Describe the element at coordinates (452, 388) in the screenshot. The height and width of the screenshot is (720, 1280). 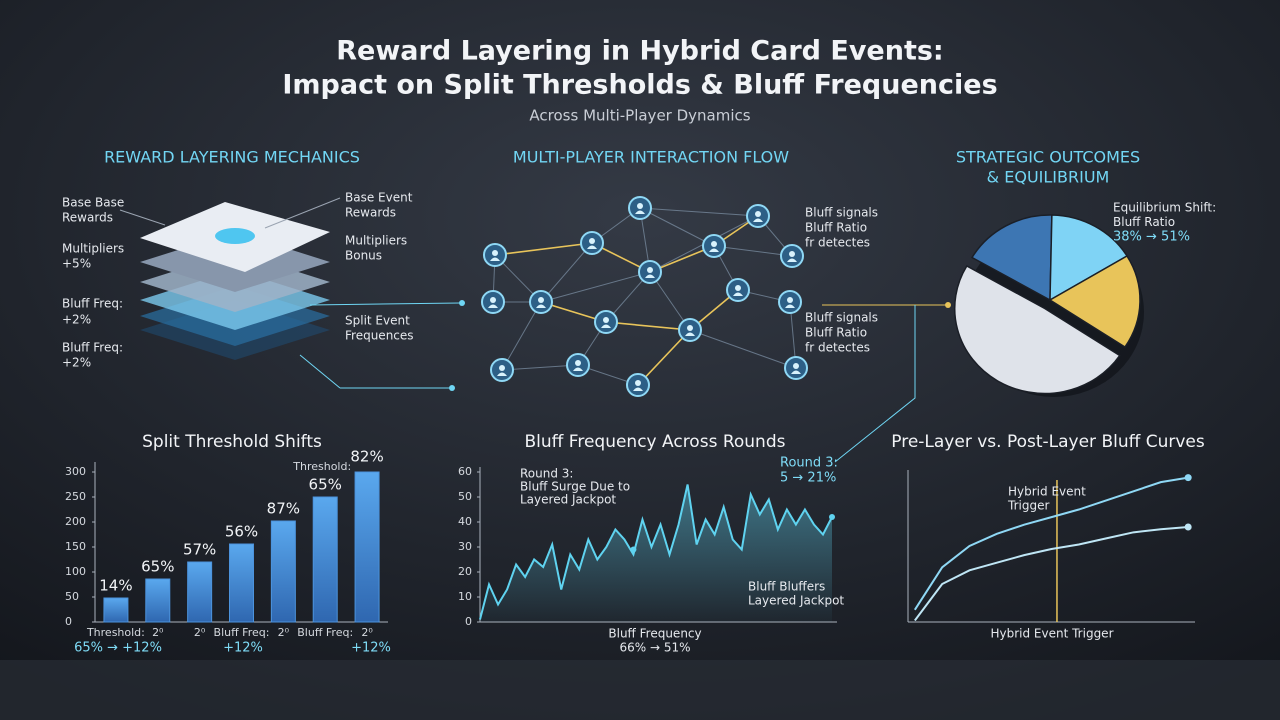
I see `connector-dot` at that location.